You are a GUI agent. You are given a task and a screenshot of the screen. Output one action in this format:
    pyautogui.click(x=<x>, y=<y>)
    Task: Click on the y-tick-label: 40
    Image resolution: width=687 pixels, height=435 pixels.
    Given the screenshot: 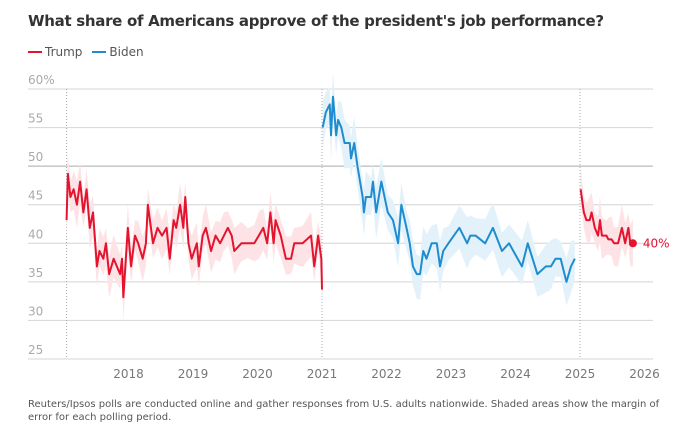 What is the action you would take?
    pyautogui.click(x=35, y=234)
    